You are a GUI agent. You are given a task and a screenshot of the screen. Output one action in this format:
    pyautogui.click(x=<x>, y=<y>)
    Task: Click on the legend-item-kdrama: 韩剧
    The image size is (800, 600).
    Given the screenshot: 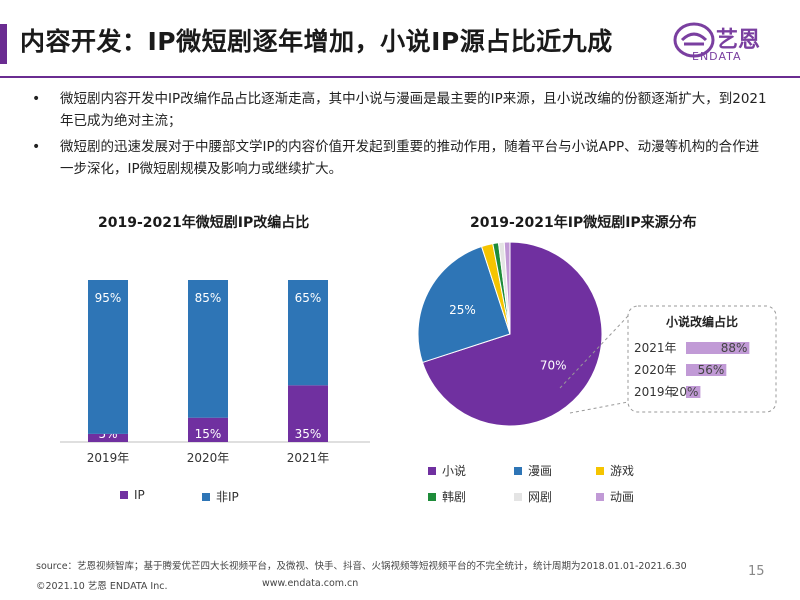 What is the action you would take?
    pyautogui.click(x=447, y=496)
    